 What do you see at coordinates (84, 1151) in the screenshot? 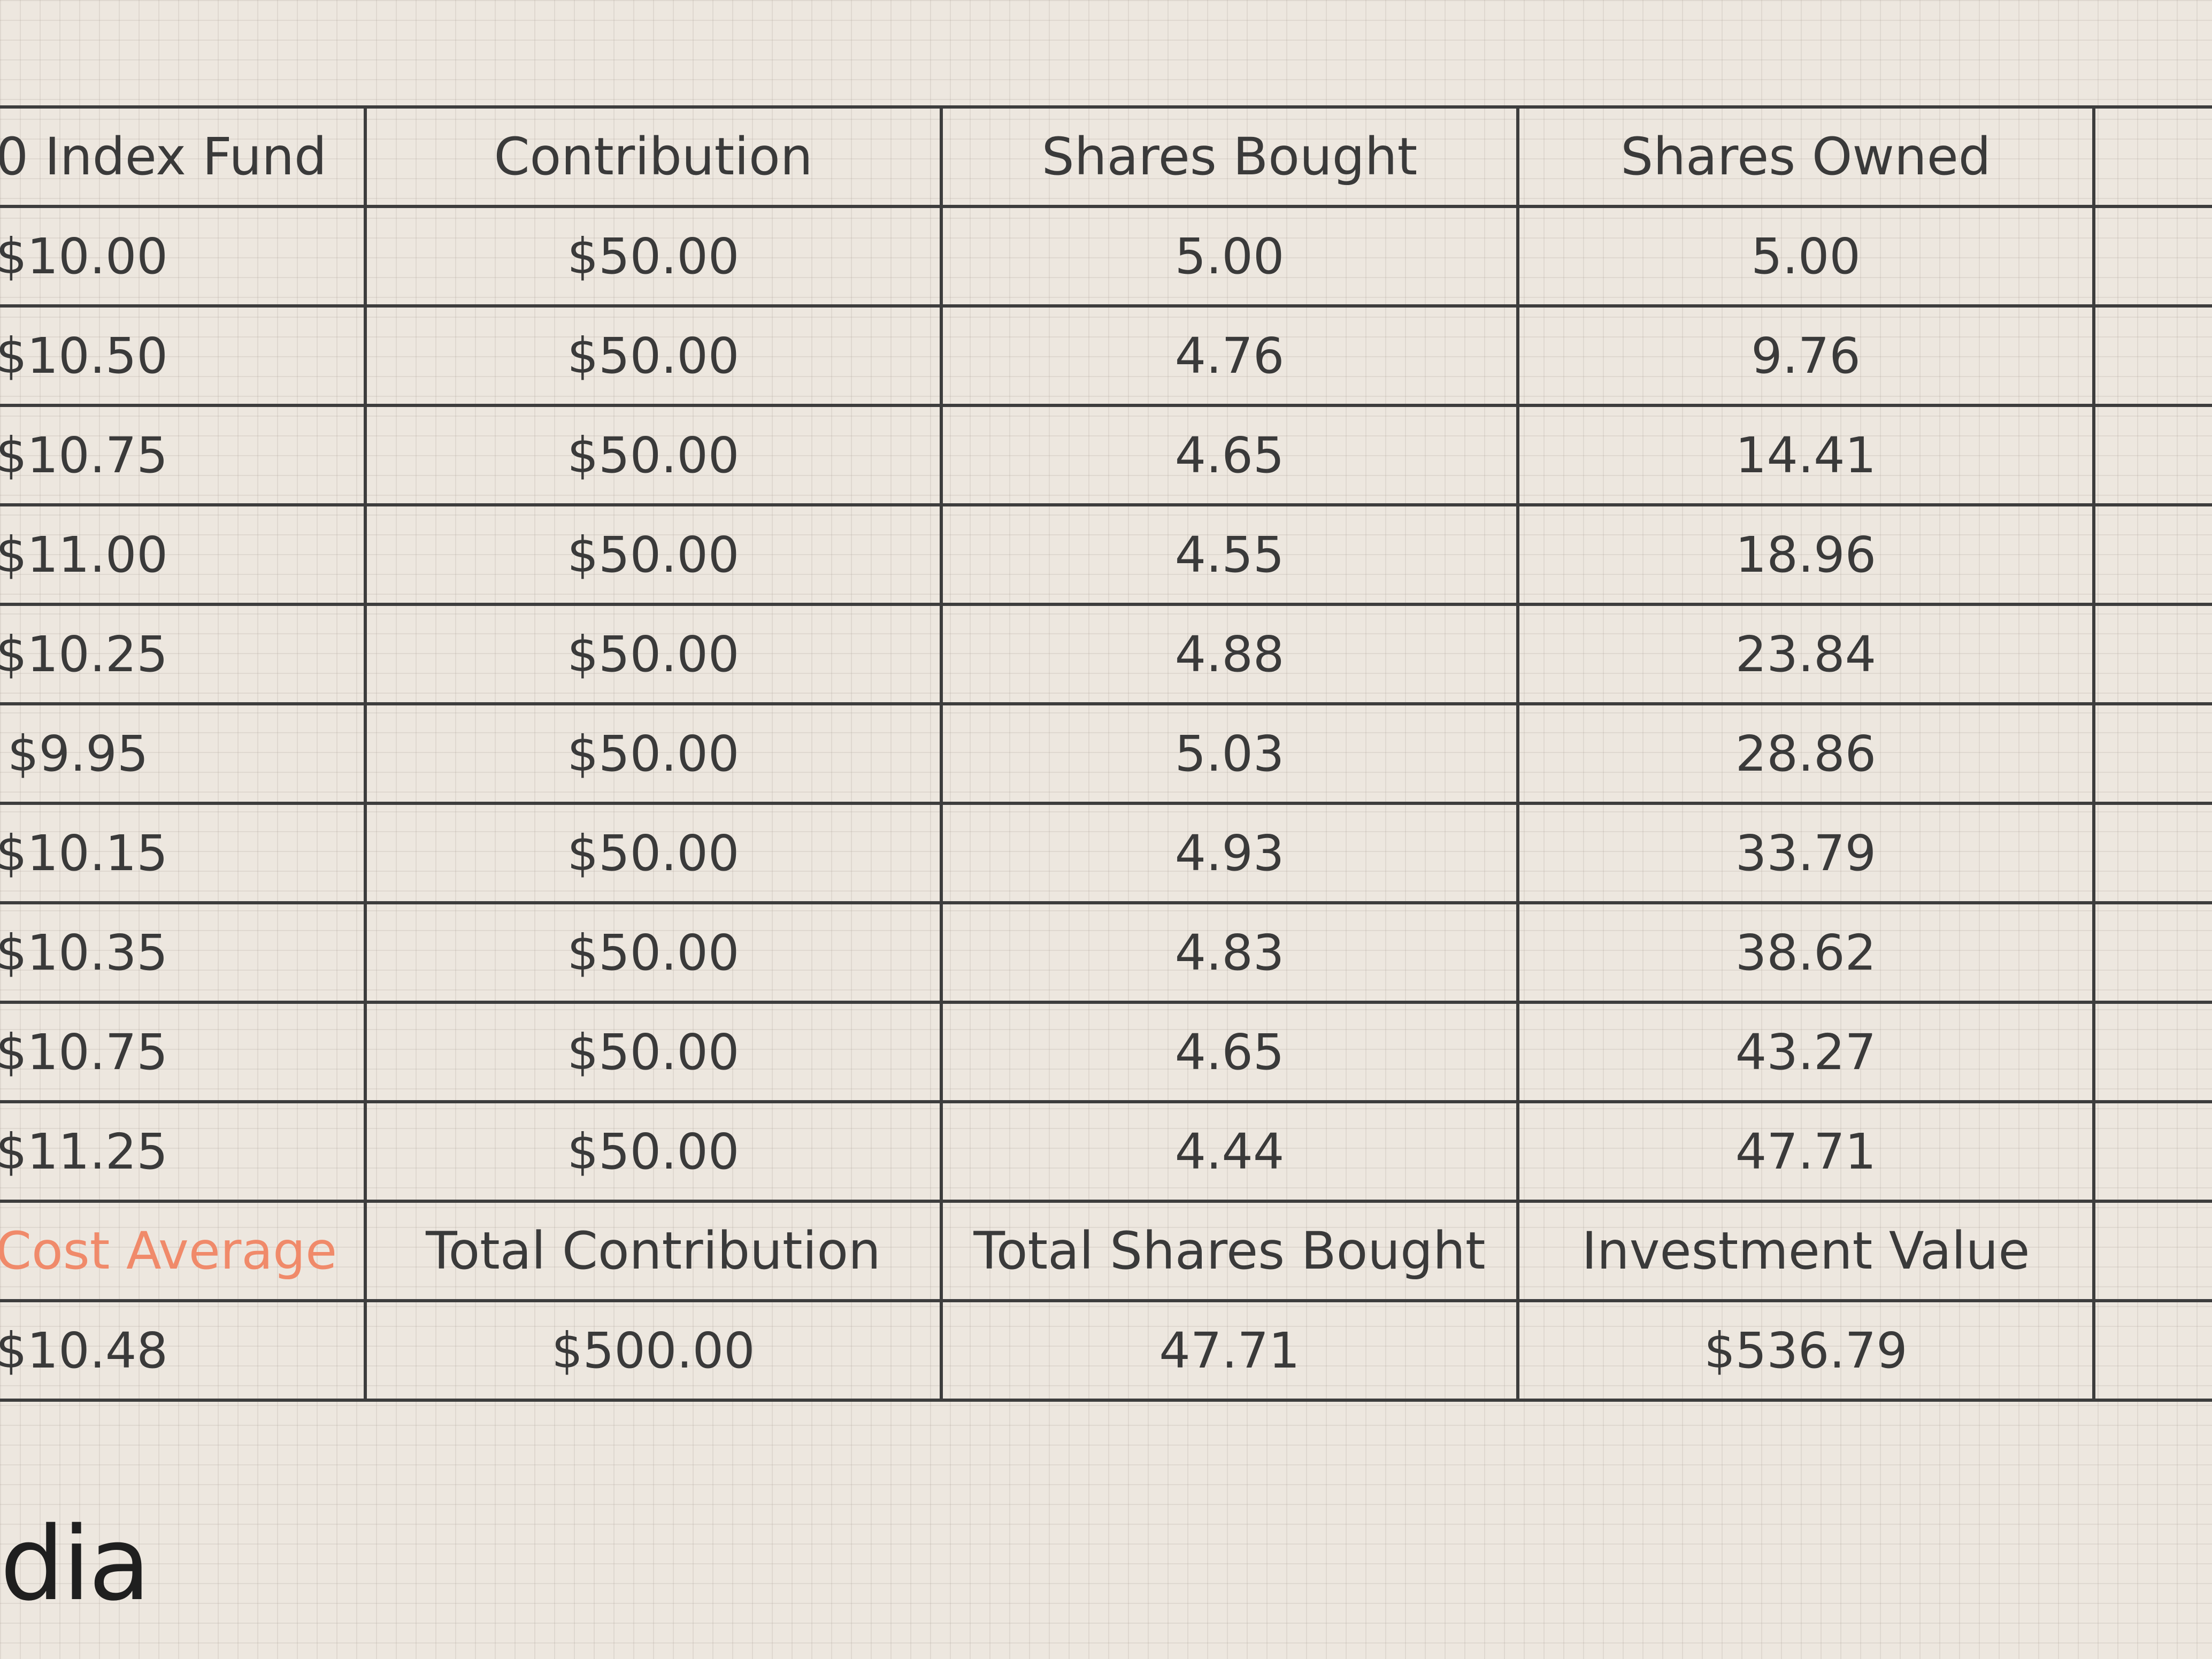
I see `table-cell: $11.25` at bounding box center [84, 1151].